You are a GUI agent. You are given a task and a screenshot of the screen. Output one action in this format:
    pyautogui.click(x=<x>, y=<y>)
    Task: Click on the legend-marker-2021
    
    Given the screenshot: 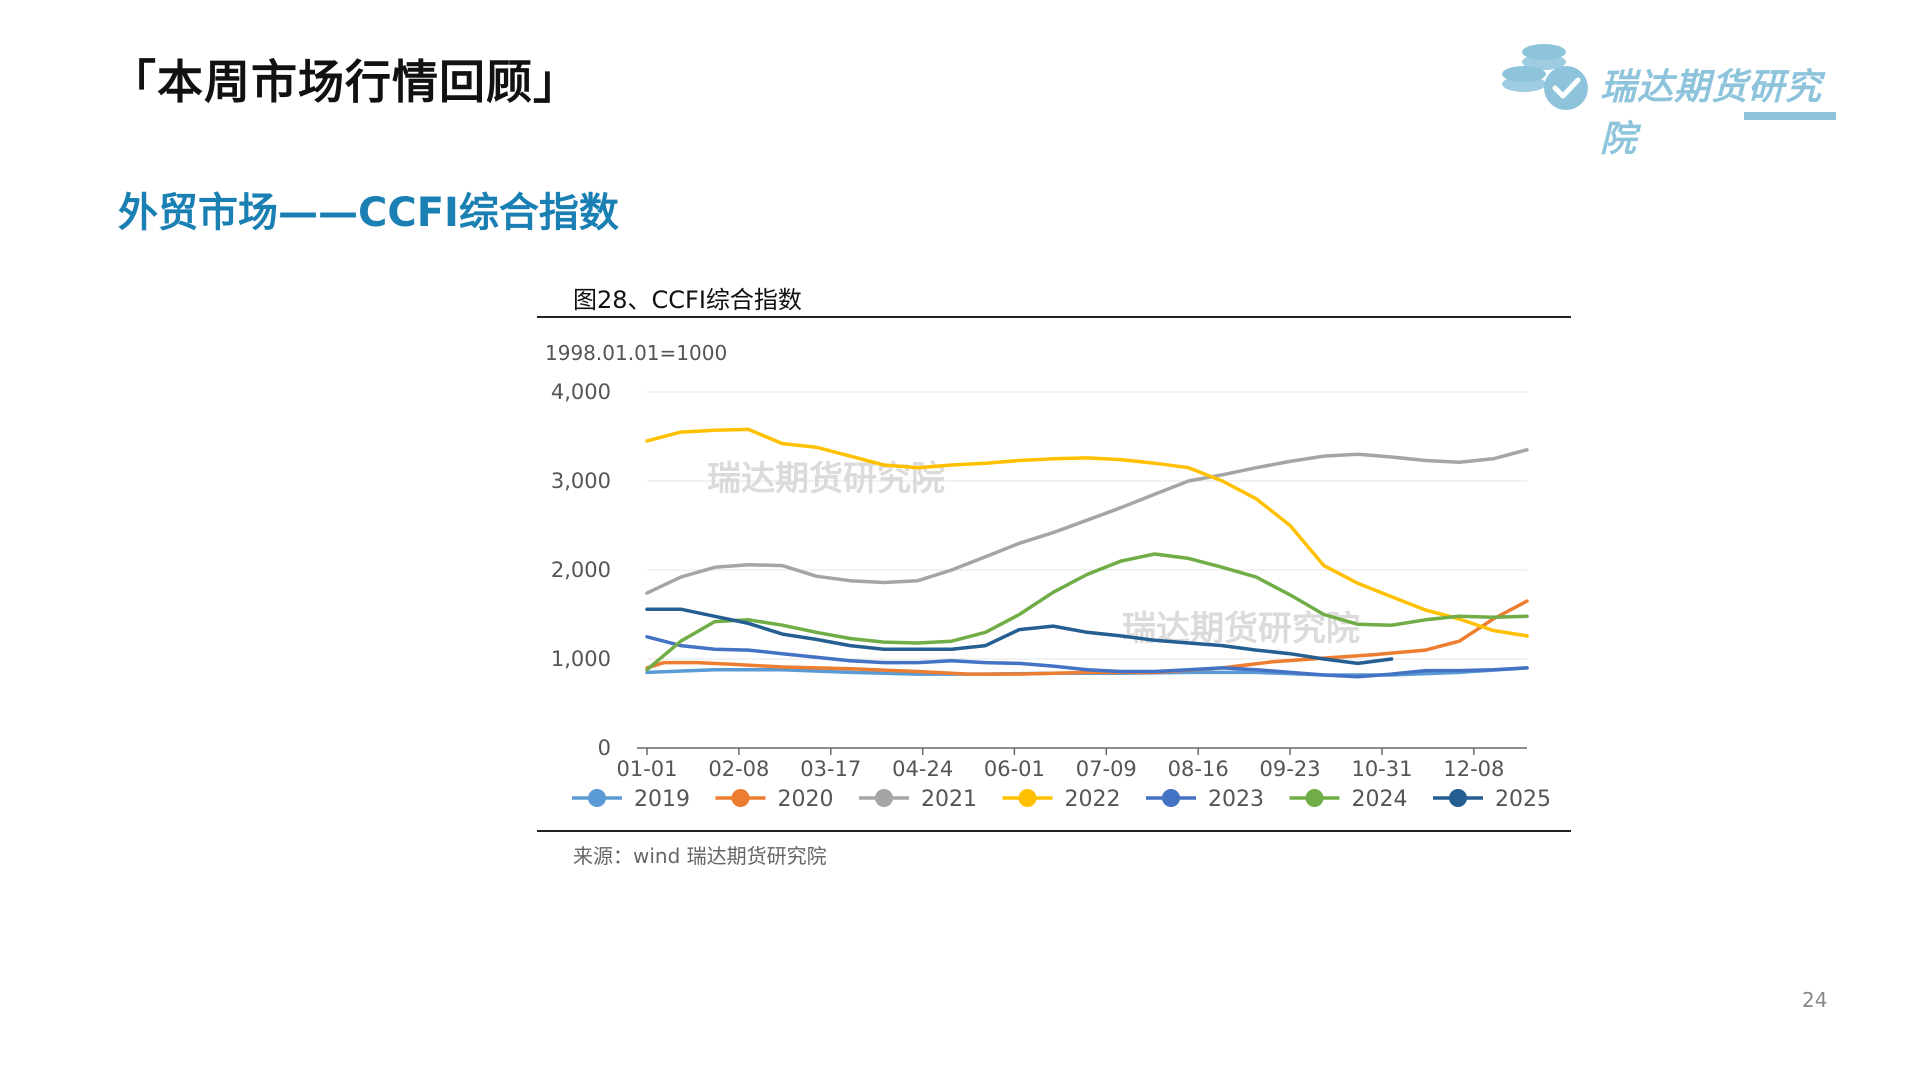 What is the action you would take?
    pyautogui.click(x=884, y=798)
    